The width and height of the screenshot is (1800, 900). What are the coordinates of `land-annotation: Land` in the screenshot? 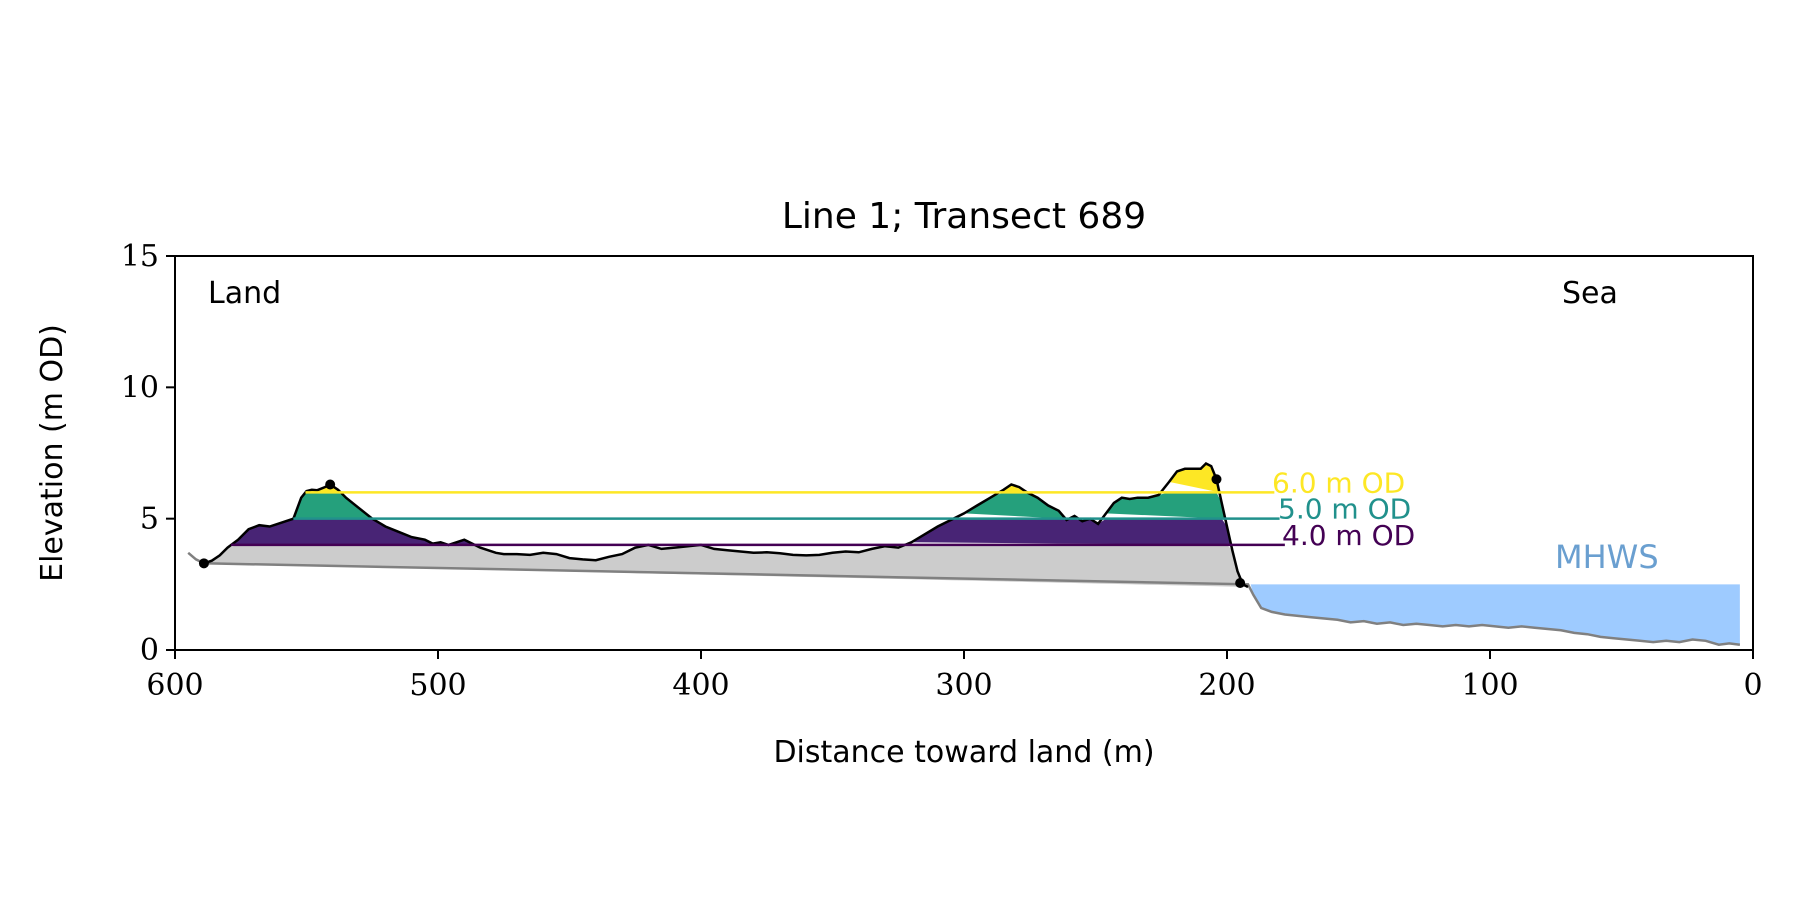 It's located at (244, 293).